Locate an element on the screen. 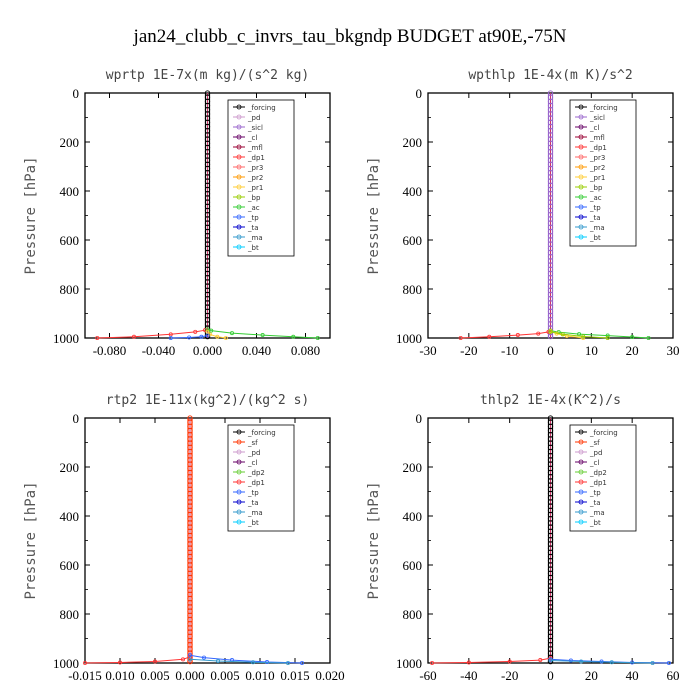  series-_bp is located at coordinates (579, 334).